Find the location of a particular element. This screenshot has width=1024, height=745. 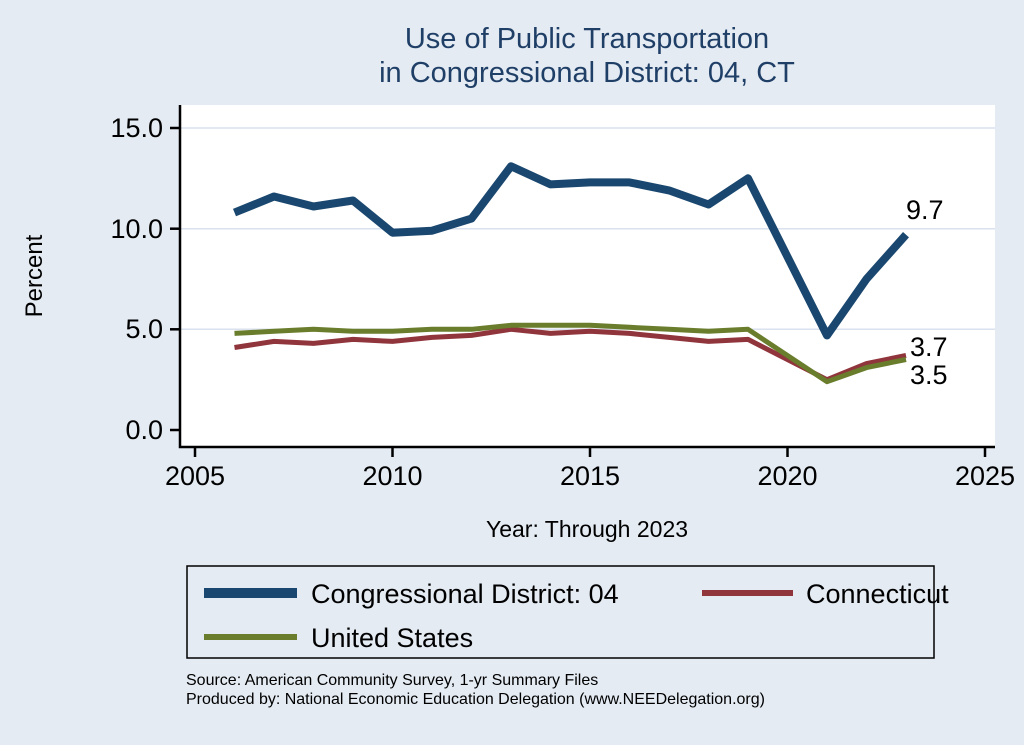

end-label-district: 9.7 is located at coordinates (925, 210).